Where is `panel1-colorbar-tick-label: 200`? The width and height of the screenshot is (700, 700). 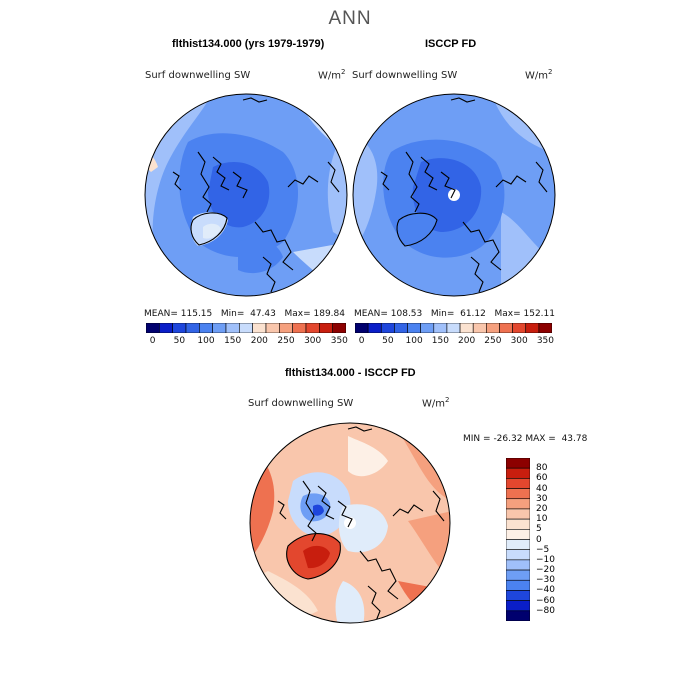
panel1-colorbar-tick-label: 200 is located at coordinates (259, 341).